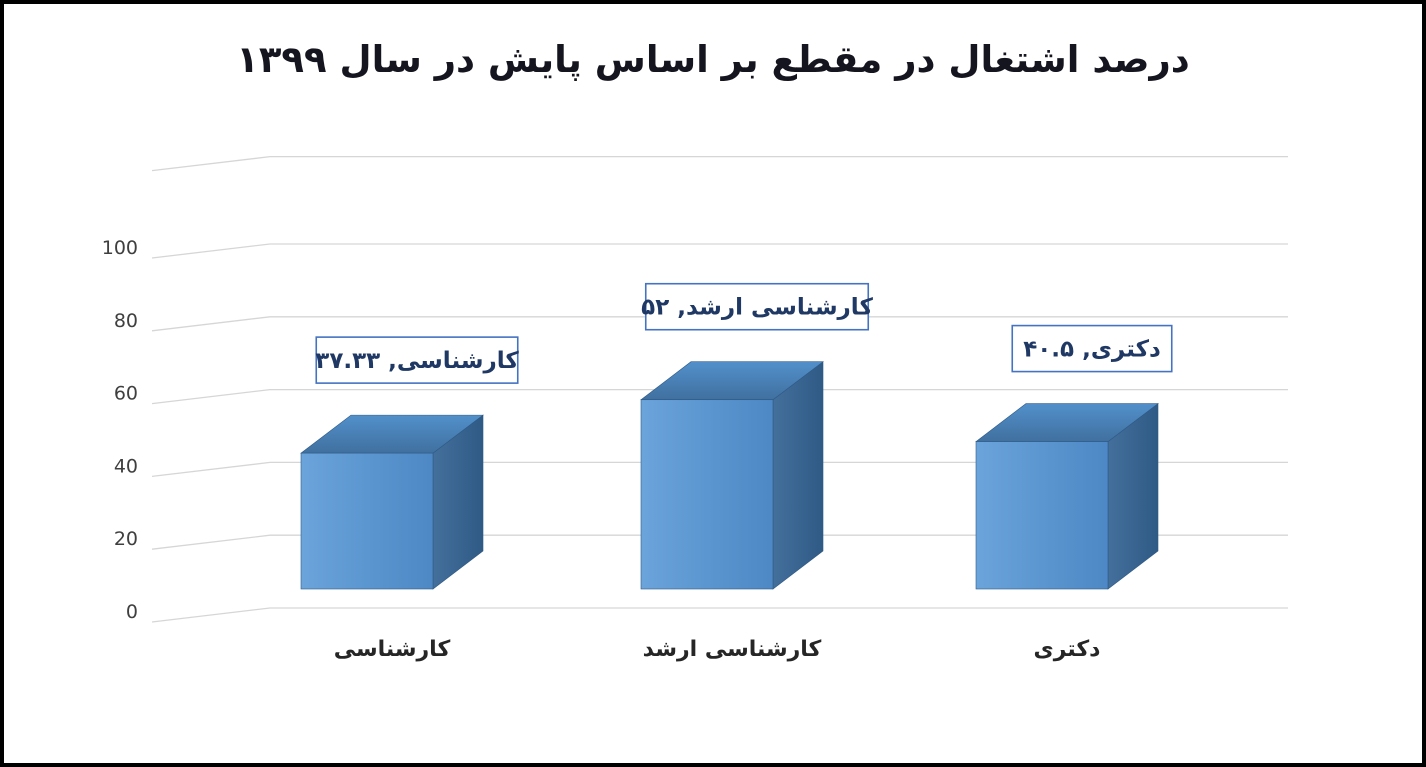 The height and width of the screenshot is (767, 1426). What do you see at coordinates (126, 394) in the screenshot?
I see `y-tick-label: 60` at bounding box center [126, 394].